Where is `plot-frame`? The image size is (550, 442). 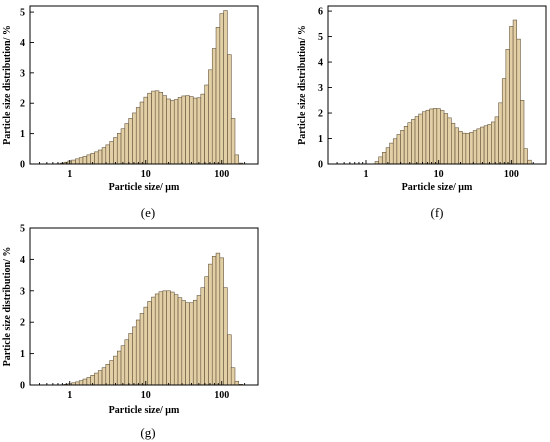
plot-frame is located at coordinates (437, 85).